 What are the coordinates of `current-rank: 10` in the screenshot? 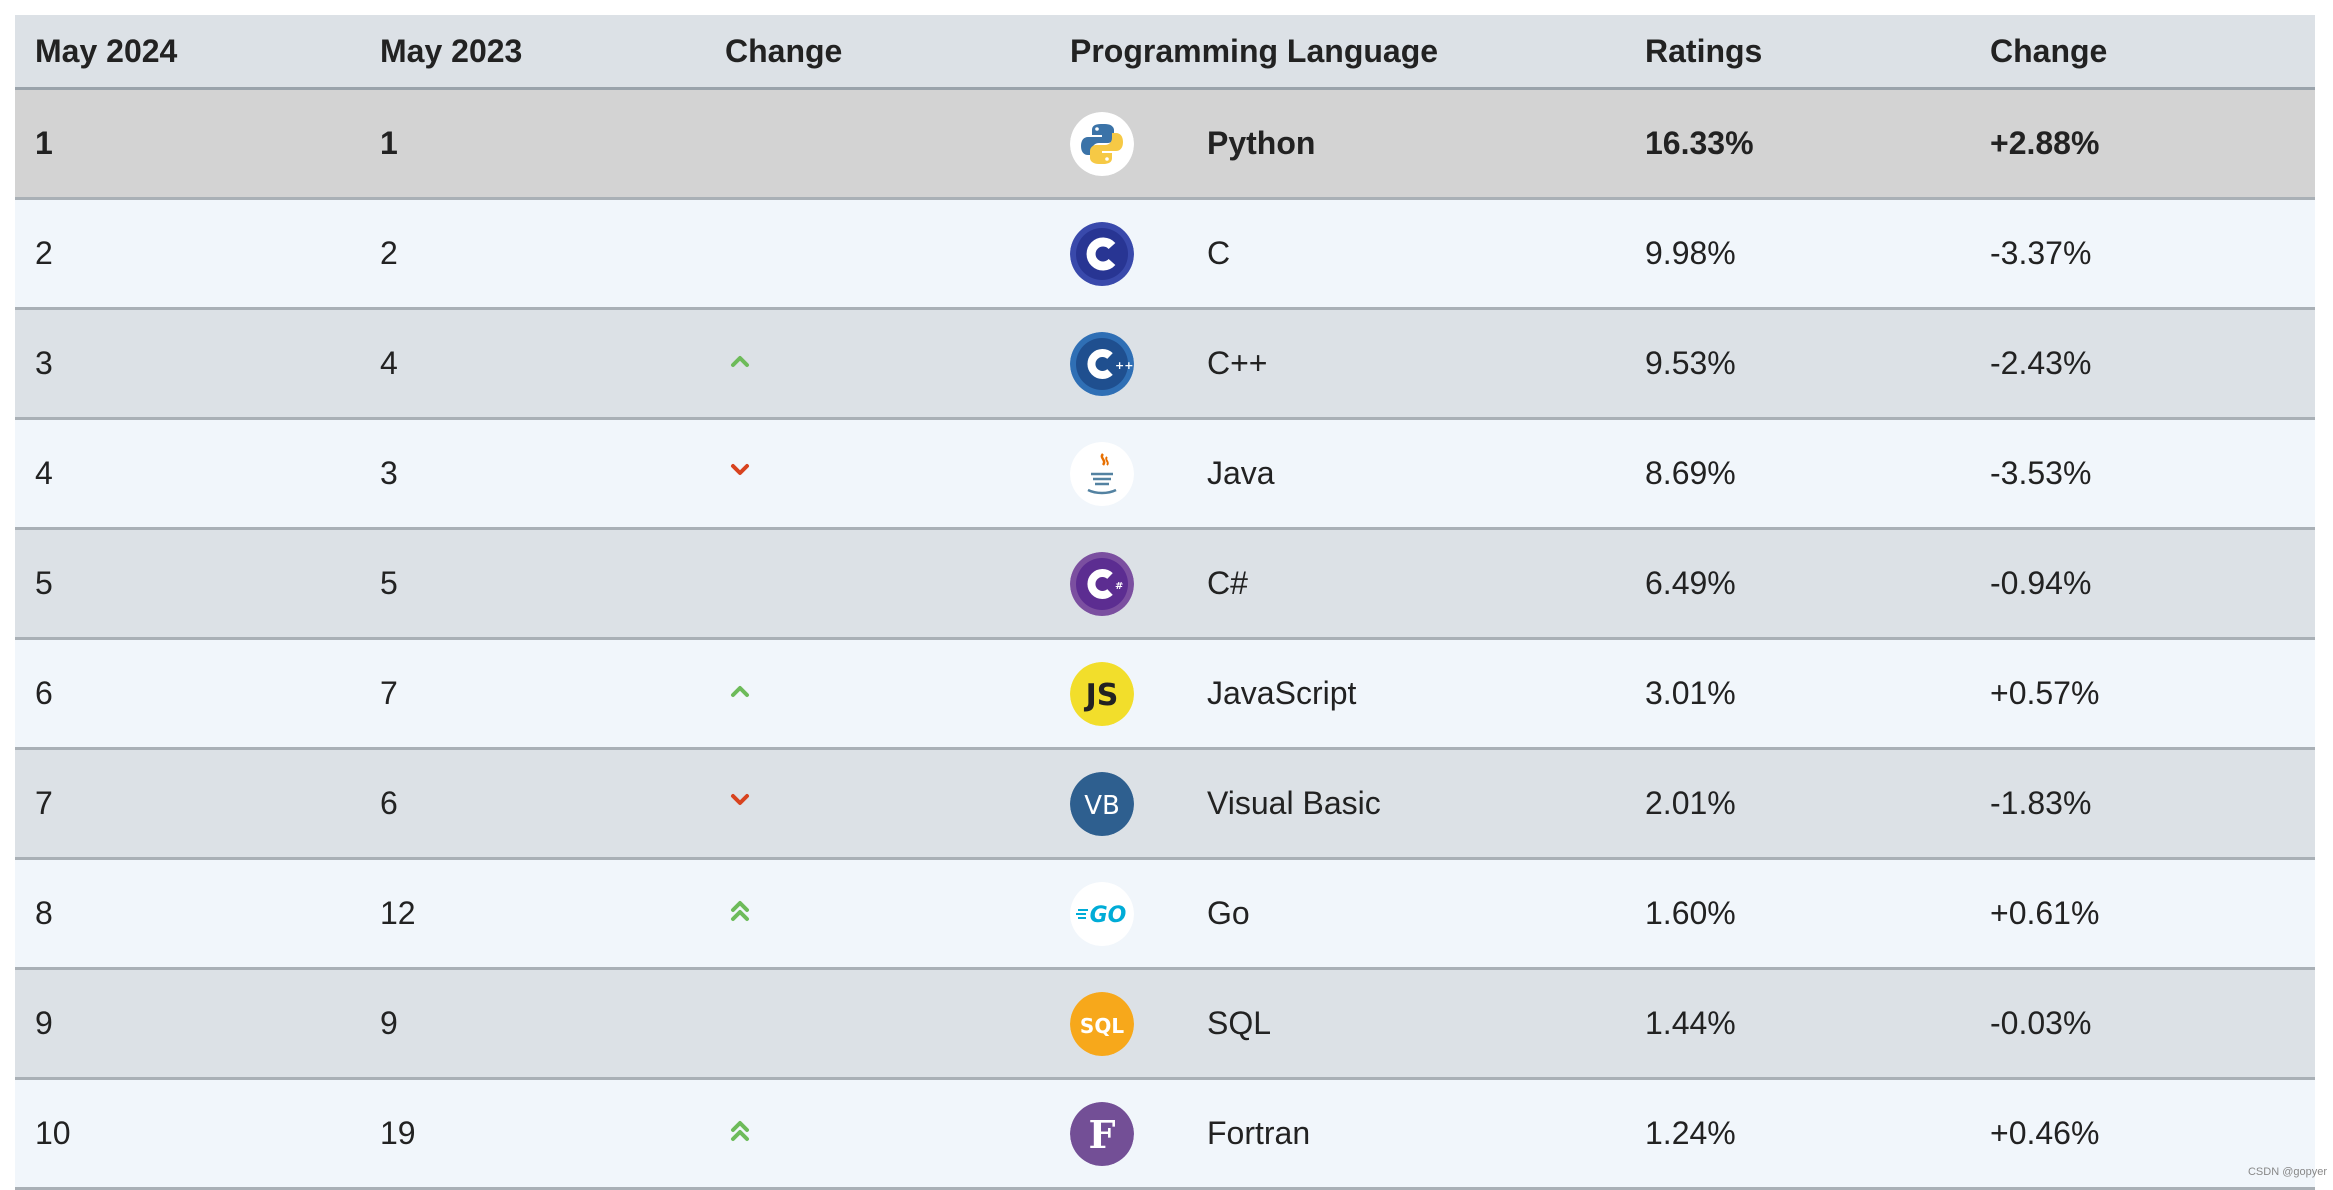 It's located at (187, 1134).